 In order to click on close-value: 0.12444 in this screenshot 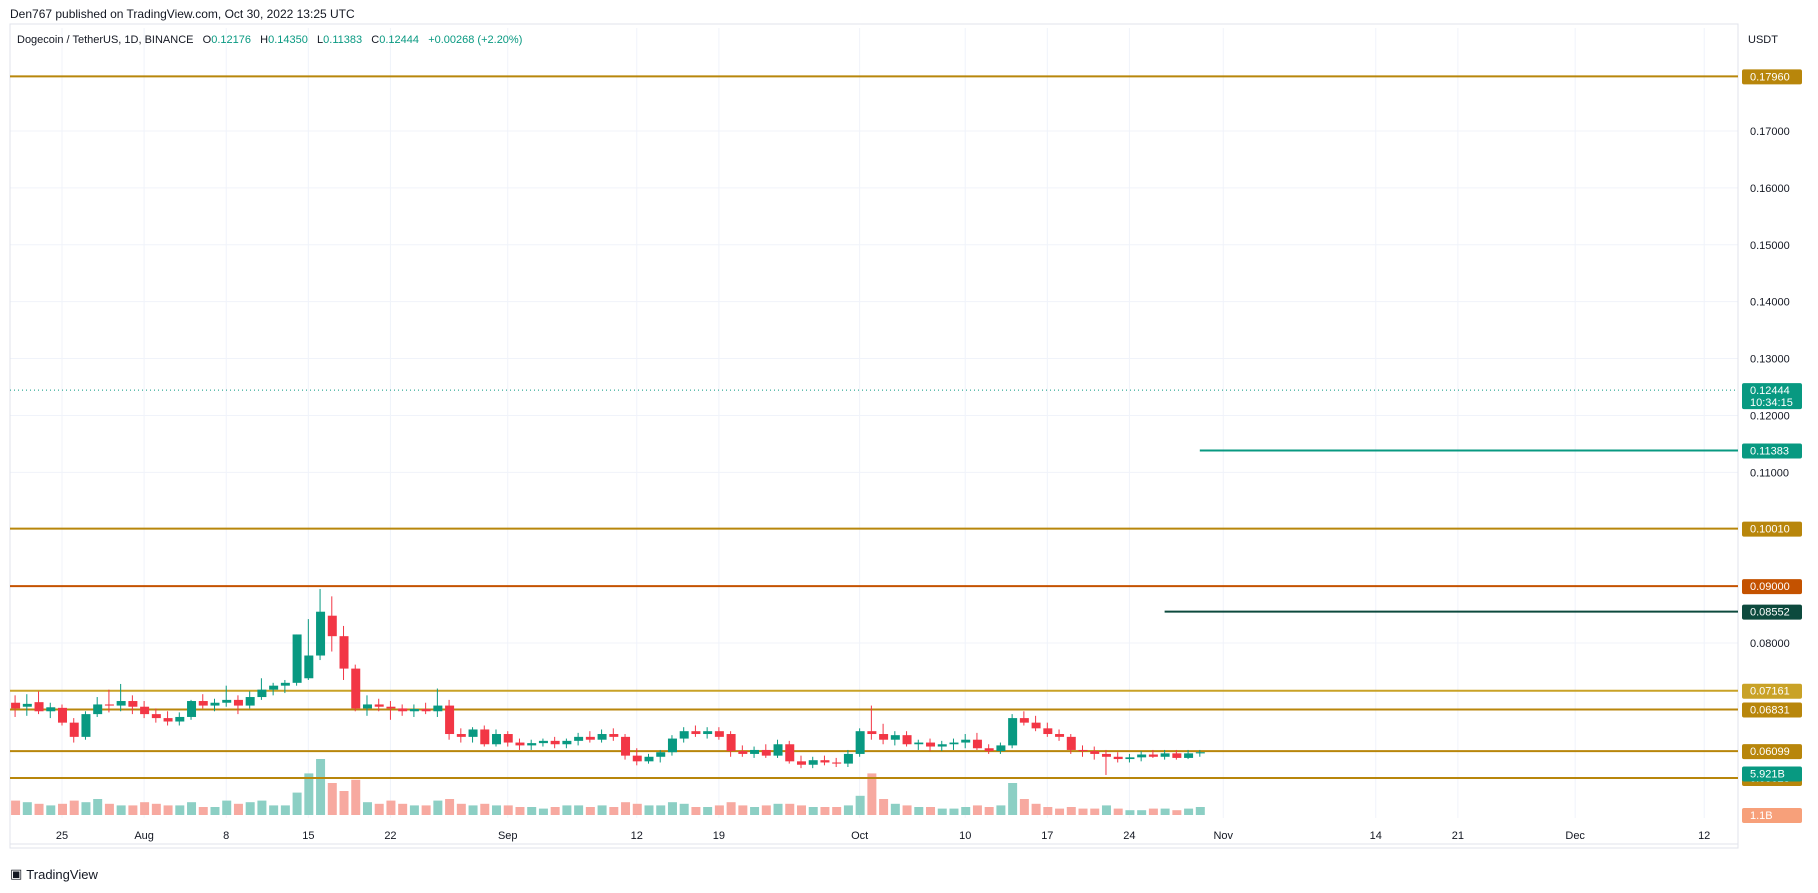, I will do `click(399, 40)`.